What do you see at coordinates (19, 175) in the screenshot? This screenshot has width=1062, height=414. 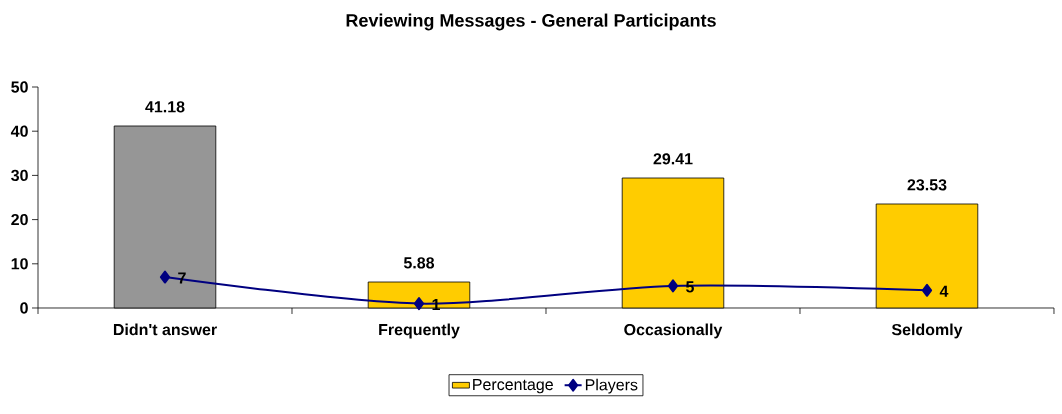 I see `y-tick-label: 30` at bounding box center [19, 175].